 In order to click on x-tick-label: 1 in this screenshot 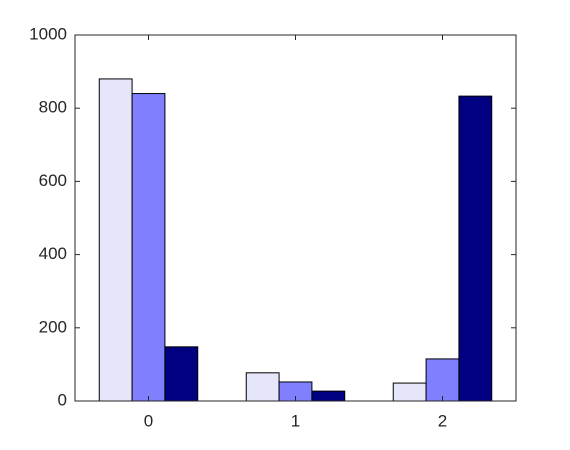, I will do `click(295, 420)`.